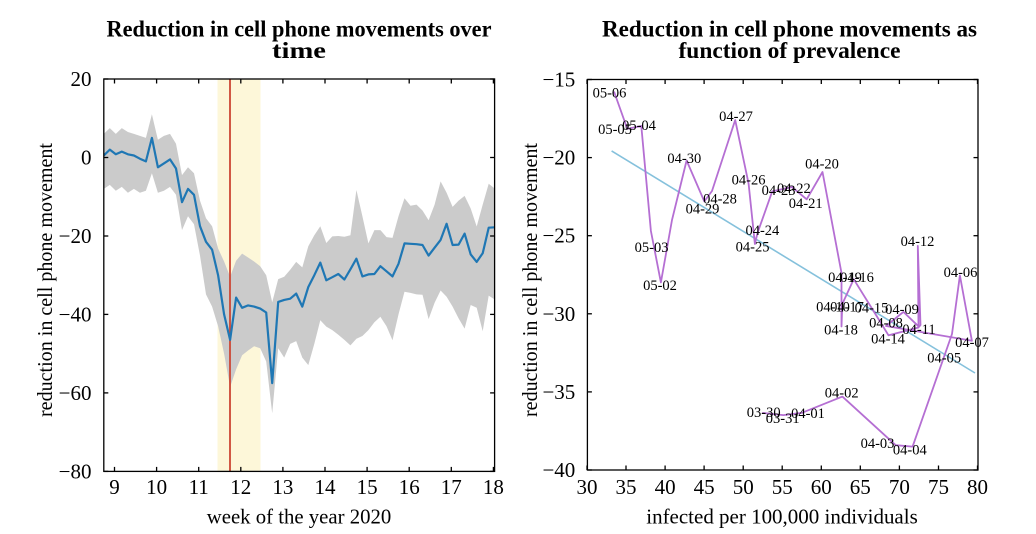  I want to click on svg-text: −80, so click(75, 471).